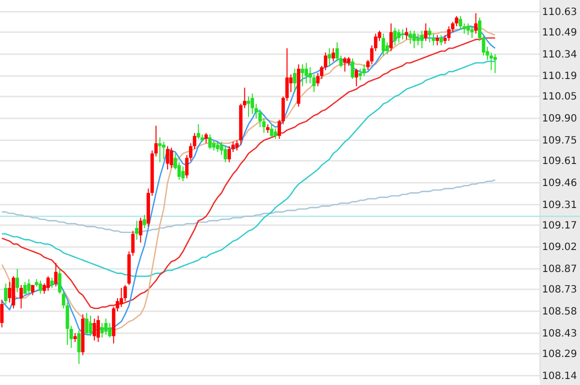  Describe the element at coordinates (559, 183) in the screenshot. I see `y-tick-label: 109.46` at that location.